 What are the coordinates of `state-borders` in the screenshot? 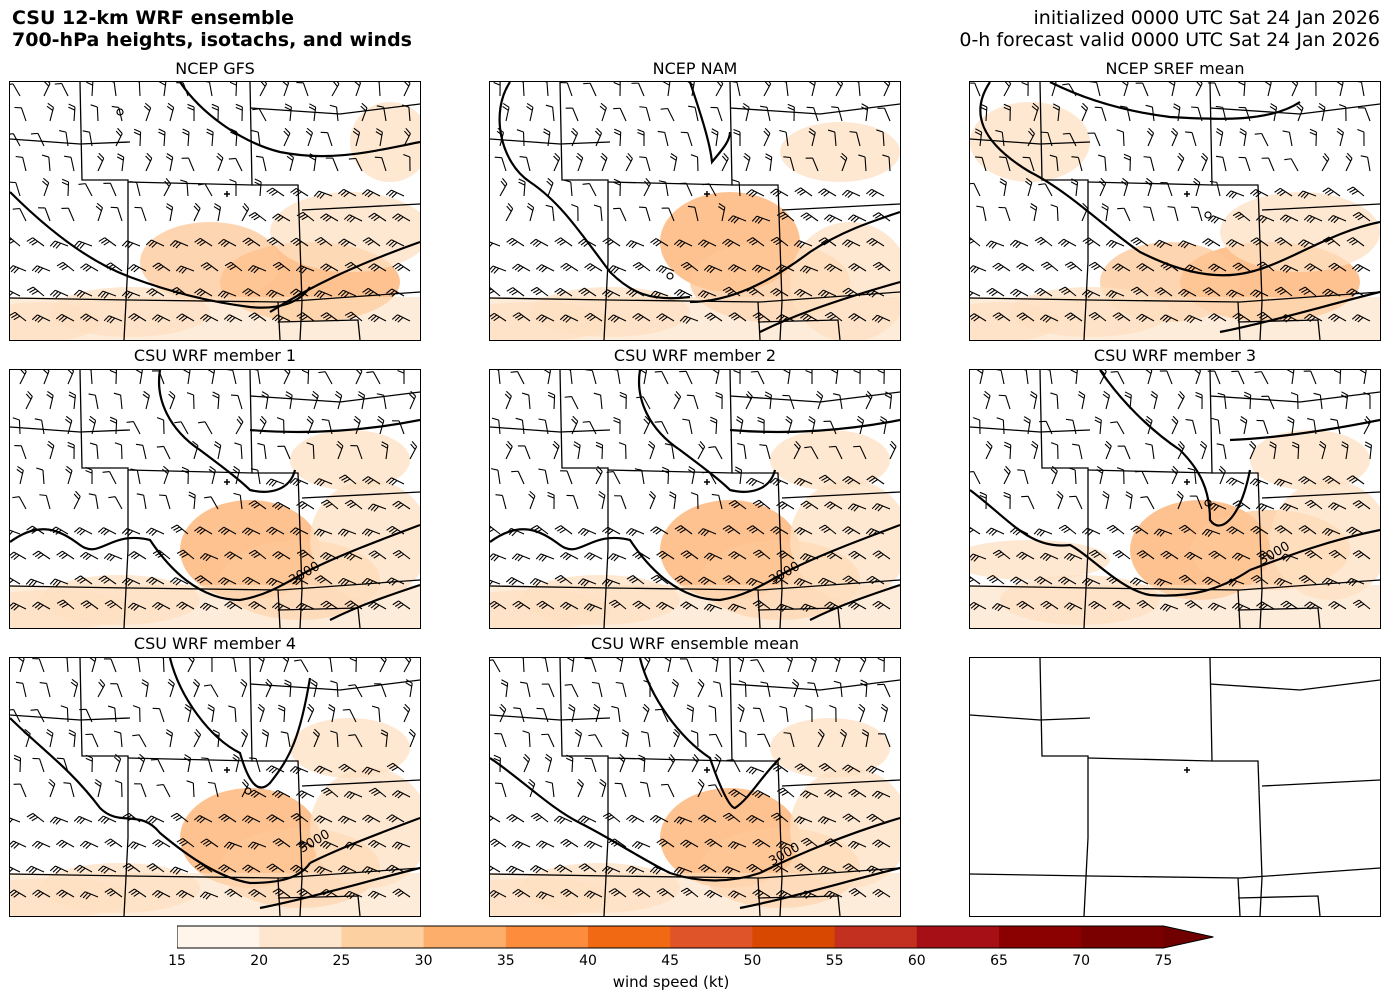 It's located at (215, 211).